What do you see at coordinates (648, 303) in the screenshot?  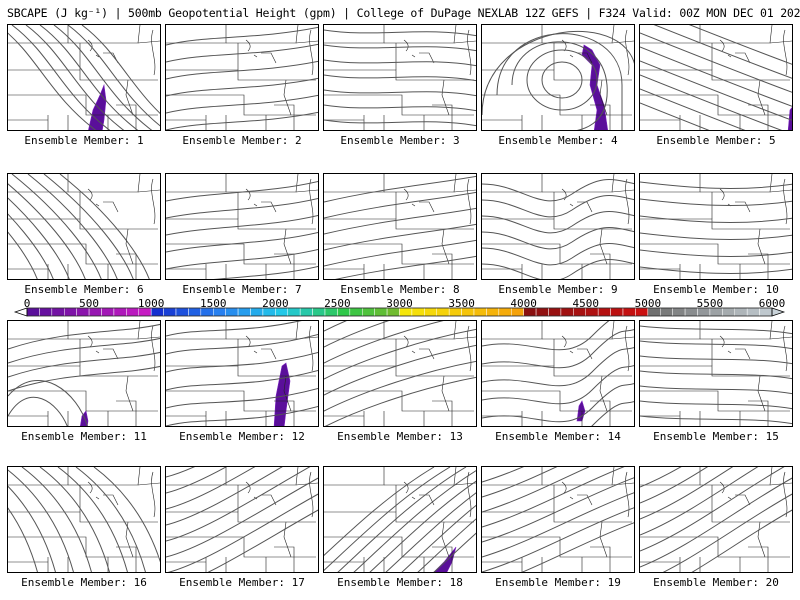 I see `colorbar-tick-label: 5000` at bounding box center [648, 303].